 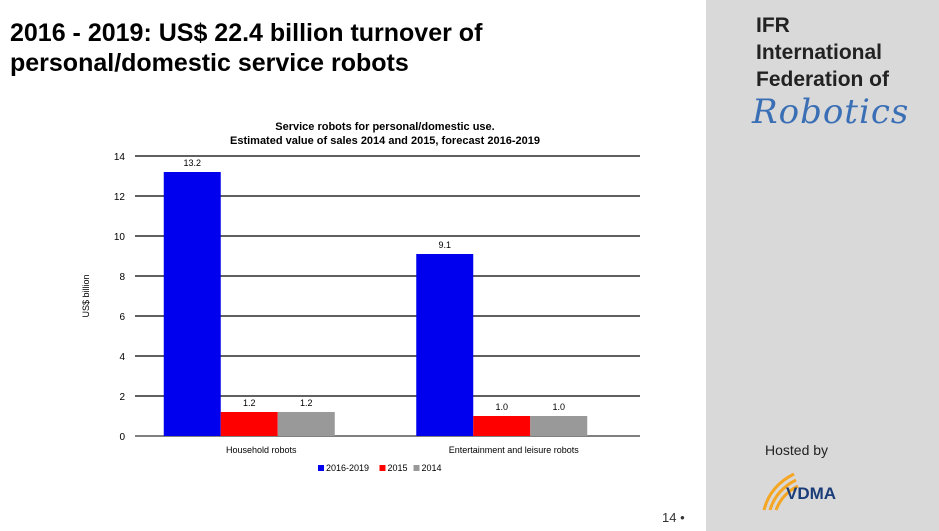 I want to click on y-tick-label: 0, so click(x=122, y=437).